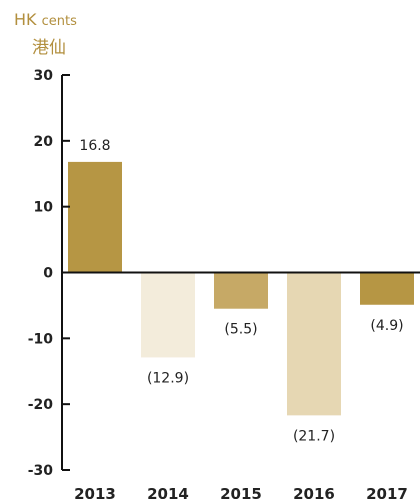 This screenshot has height=504, width=420. What do you see at coordinates (241, 494) in the screenshot?
I see `category-label-2015: 2015` at bounding box center [241, 494].